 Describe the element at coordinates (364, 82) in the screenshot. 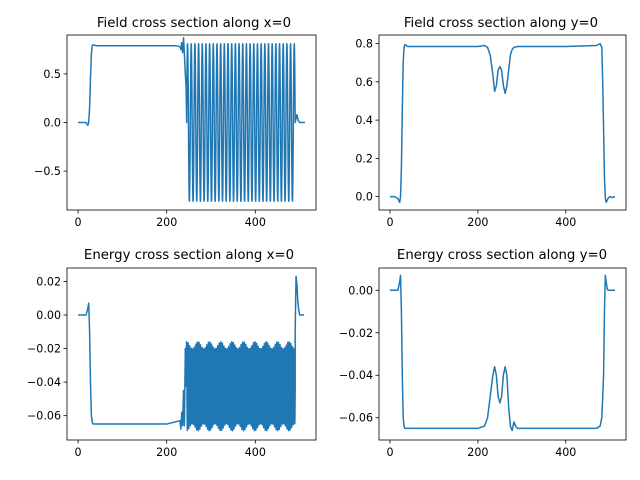

I see `y-tick-label: 0.6` at that location.